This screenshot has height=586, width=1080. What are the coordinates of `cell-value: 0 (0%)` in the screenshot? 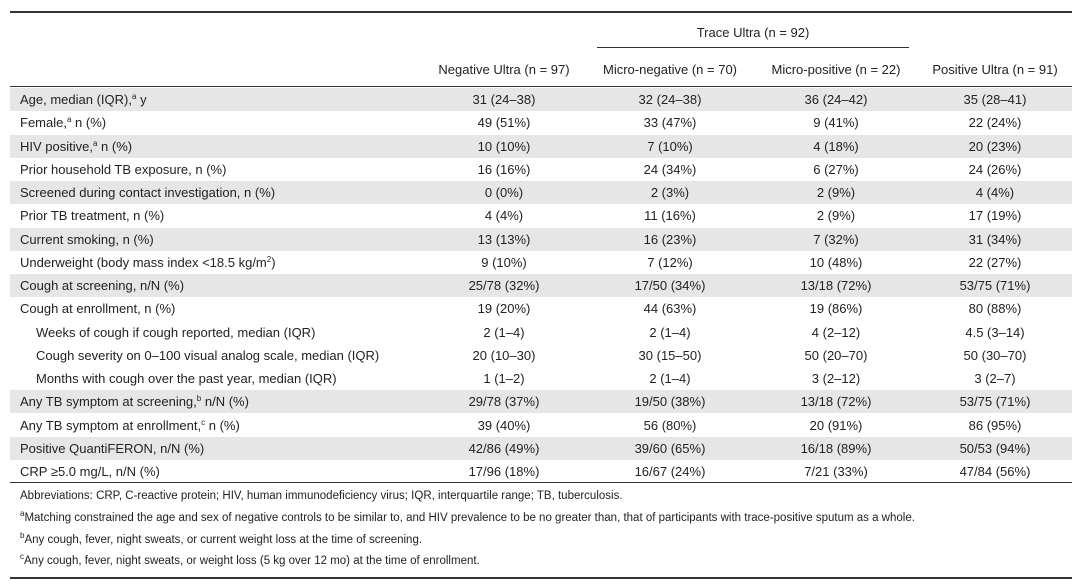 It's located at (504, 192).